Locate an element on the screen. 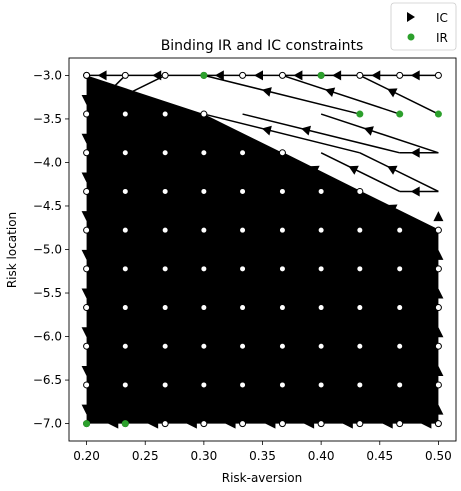 The image size is (461, 491). y-tick-label: −3.0 is located at coordinates (47, 75).